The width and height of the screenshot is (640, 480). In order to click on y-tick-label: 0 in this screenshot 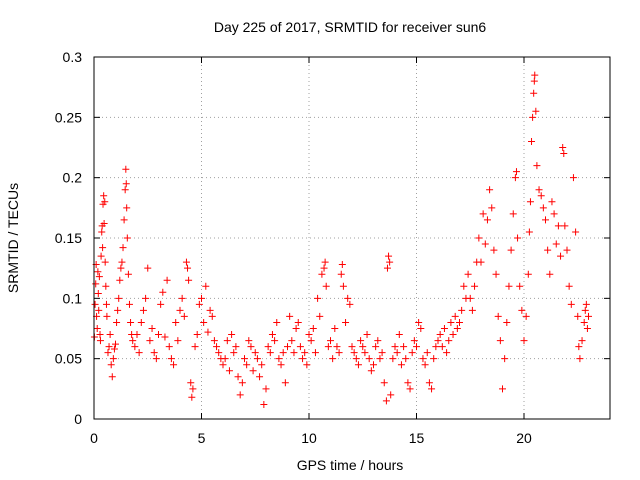, I will do `click(78, 419)`.